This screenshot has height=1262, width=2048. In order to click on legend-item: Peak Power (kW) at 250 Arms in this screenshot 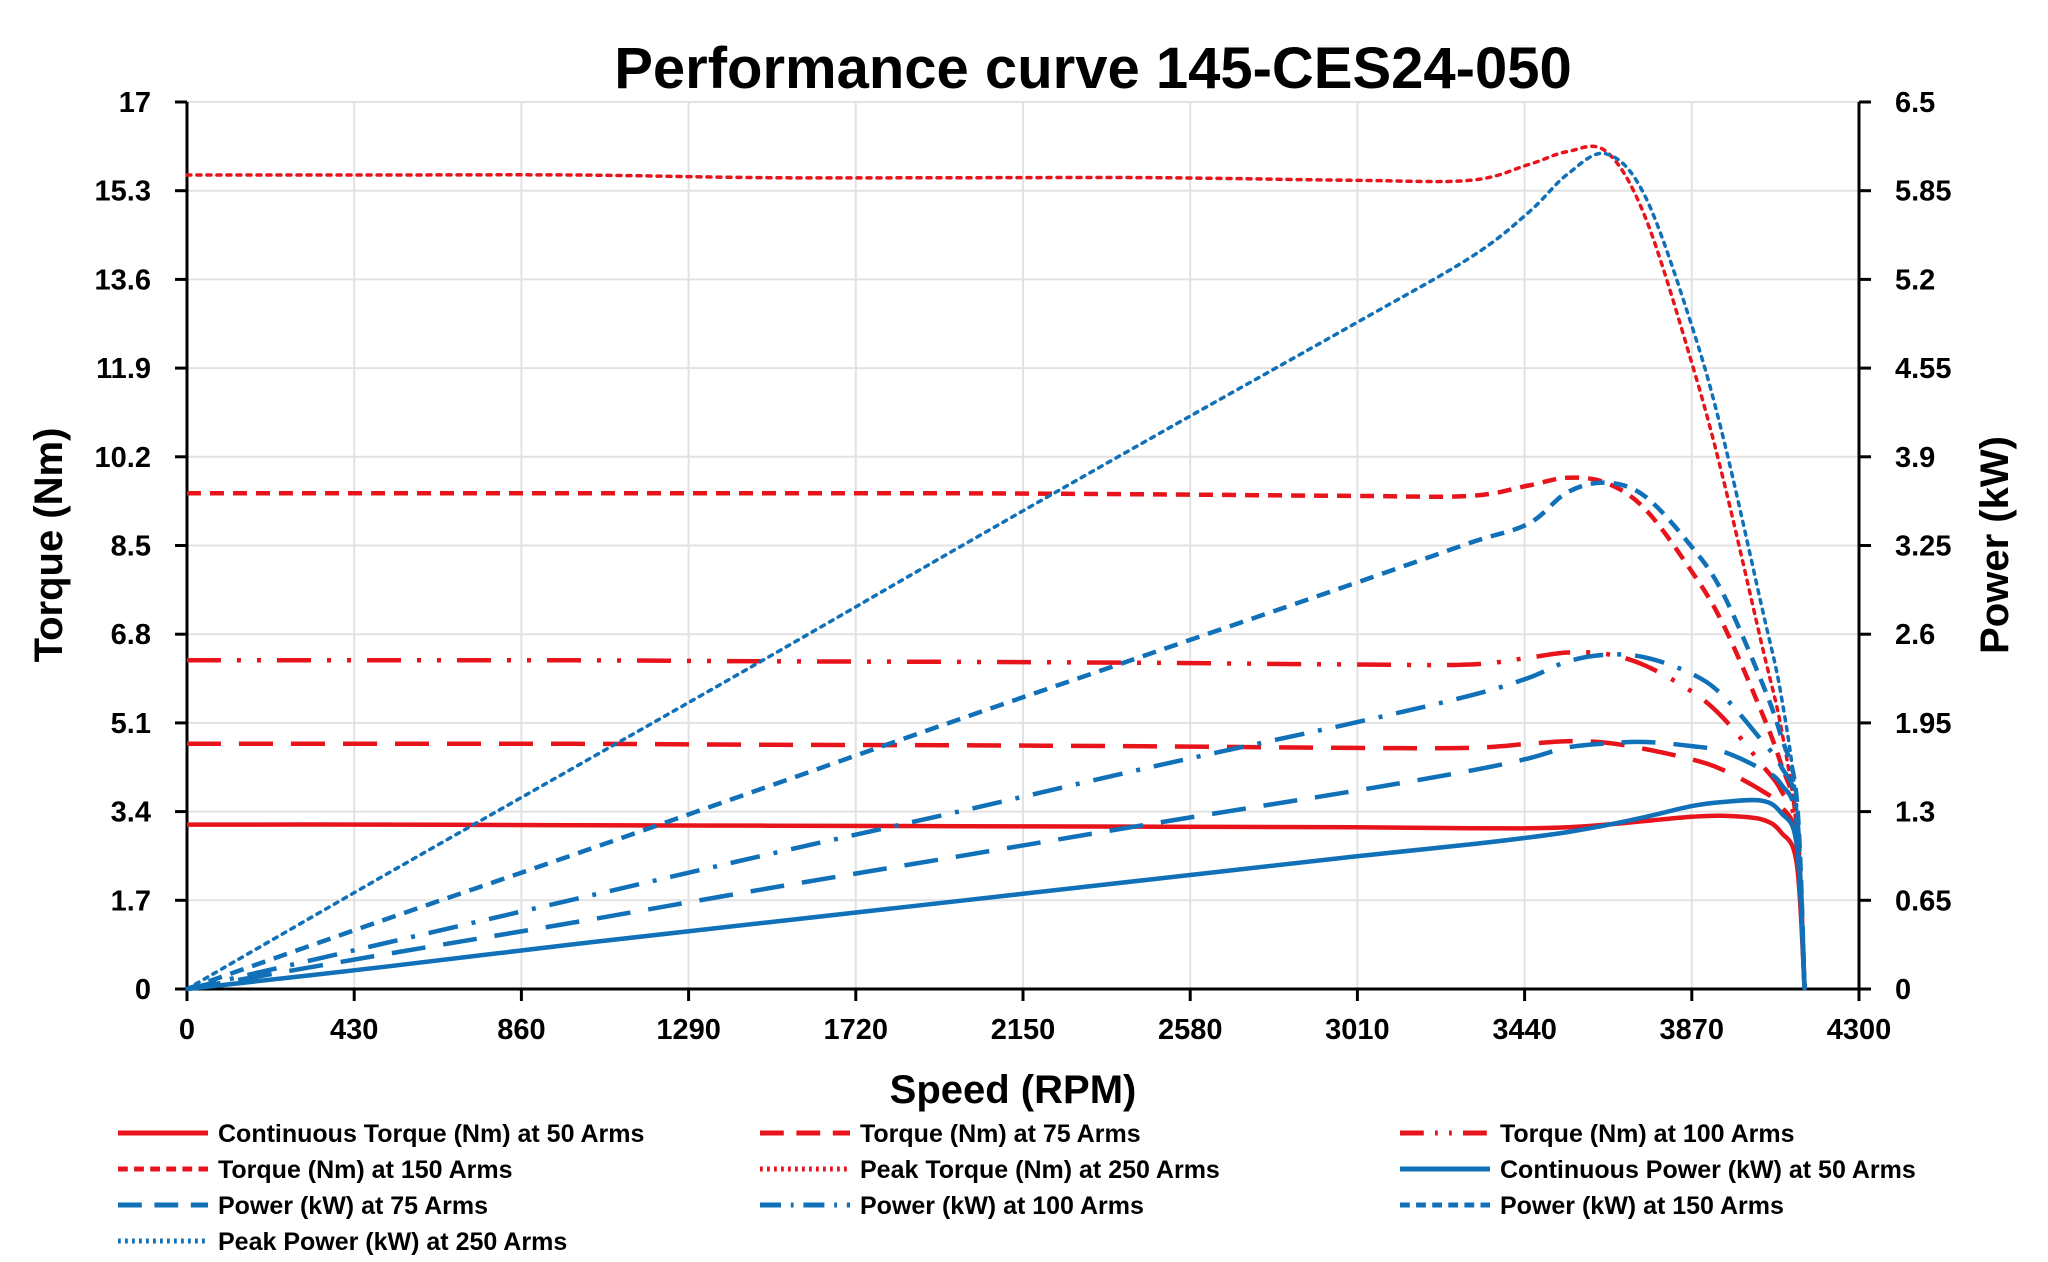, I will do `click(342, 1242)`.